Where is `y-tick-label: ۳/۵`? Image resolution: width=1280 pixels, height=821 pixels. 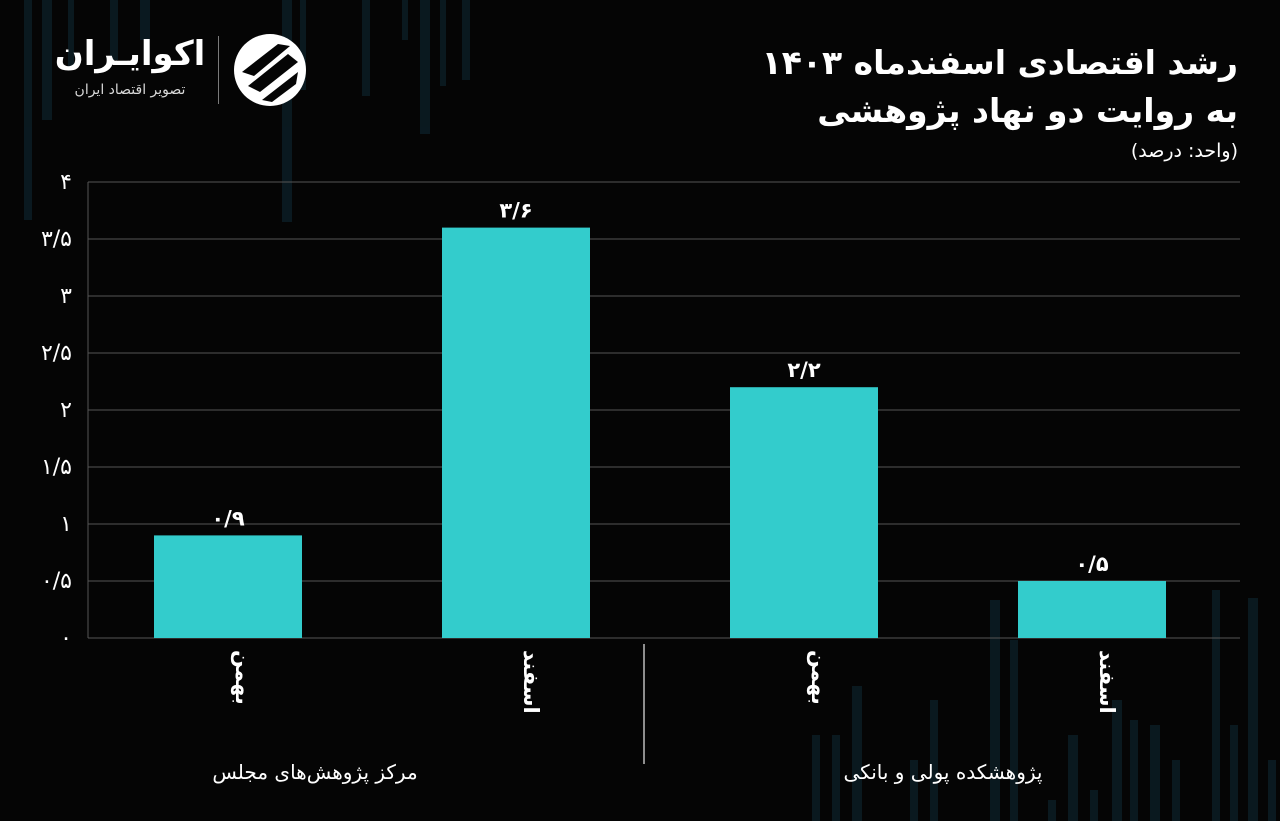
y-tick-label: ۳/۵ is located at coordinates (56, 239).